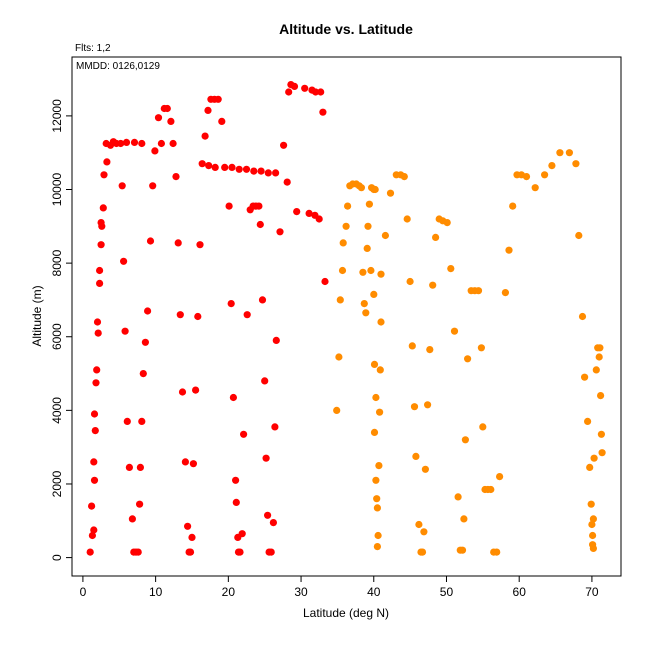 The image size is (650, 650). What do you see at coordinates (339, 587) in the screenshot?
I see `x-axis: 0 10 20 30 40 50 60 70` at bounding box center [339, 587].